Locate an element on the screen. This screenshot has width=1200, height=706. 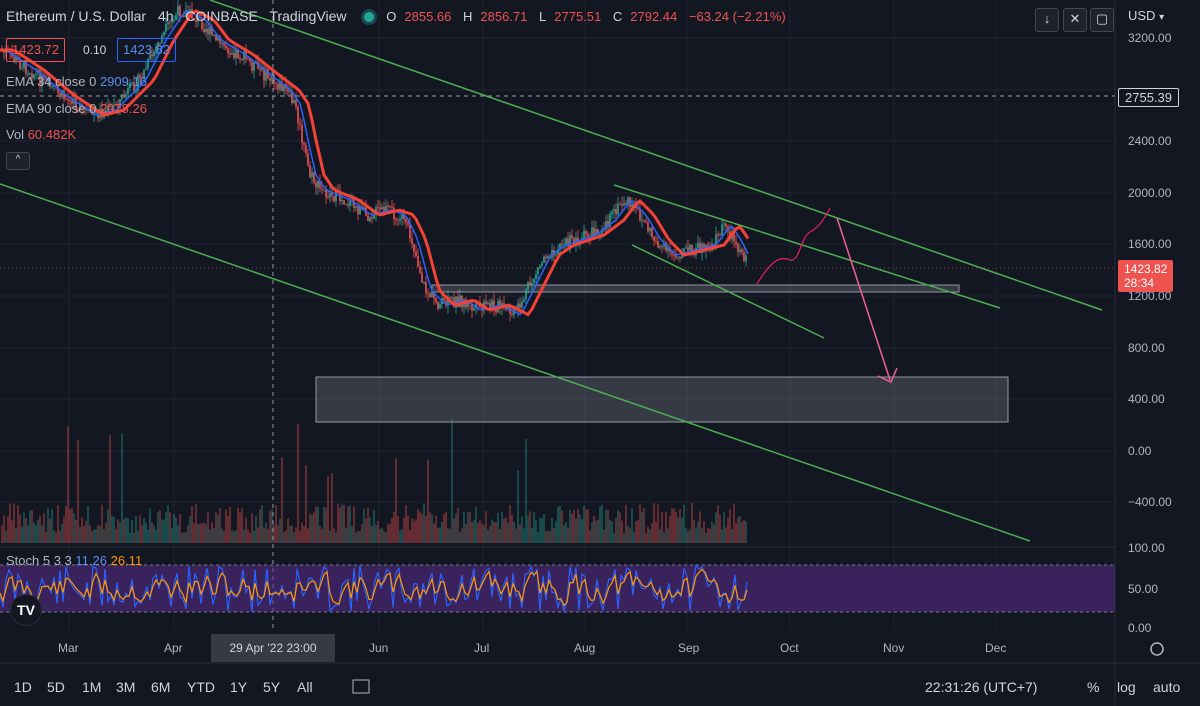
log-toggle: log is located at coordinates (1126, 687).